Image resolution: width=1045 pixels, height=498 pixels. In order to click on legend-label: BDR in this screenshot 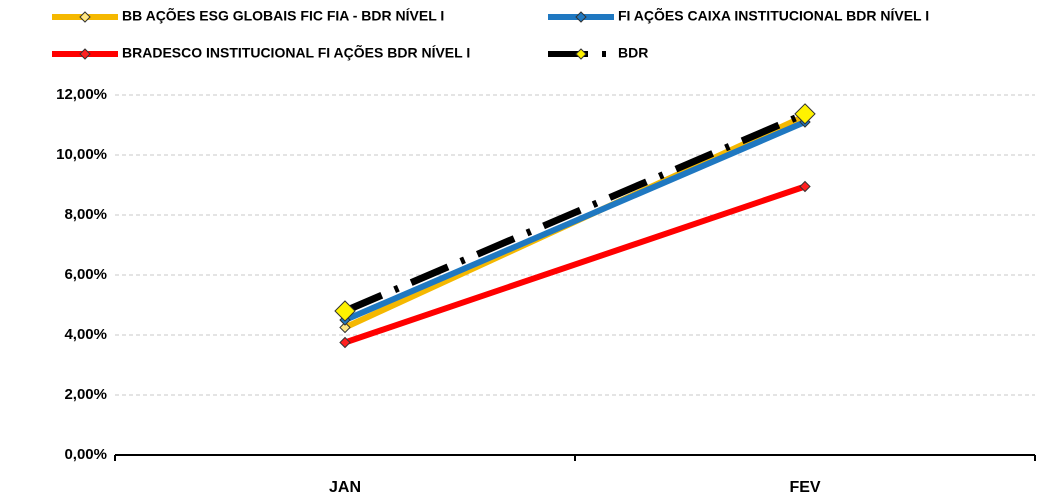, I will do `click(633, 53)`.